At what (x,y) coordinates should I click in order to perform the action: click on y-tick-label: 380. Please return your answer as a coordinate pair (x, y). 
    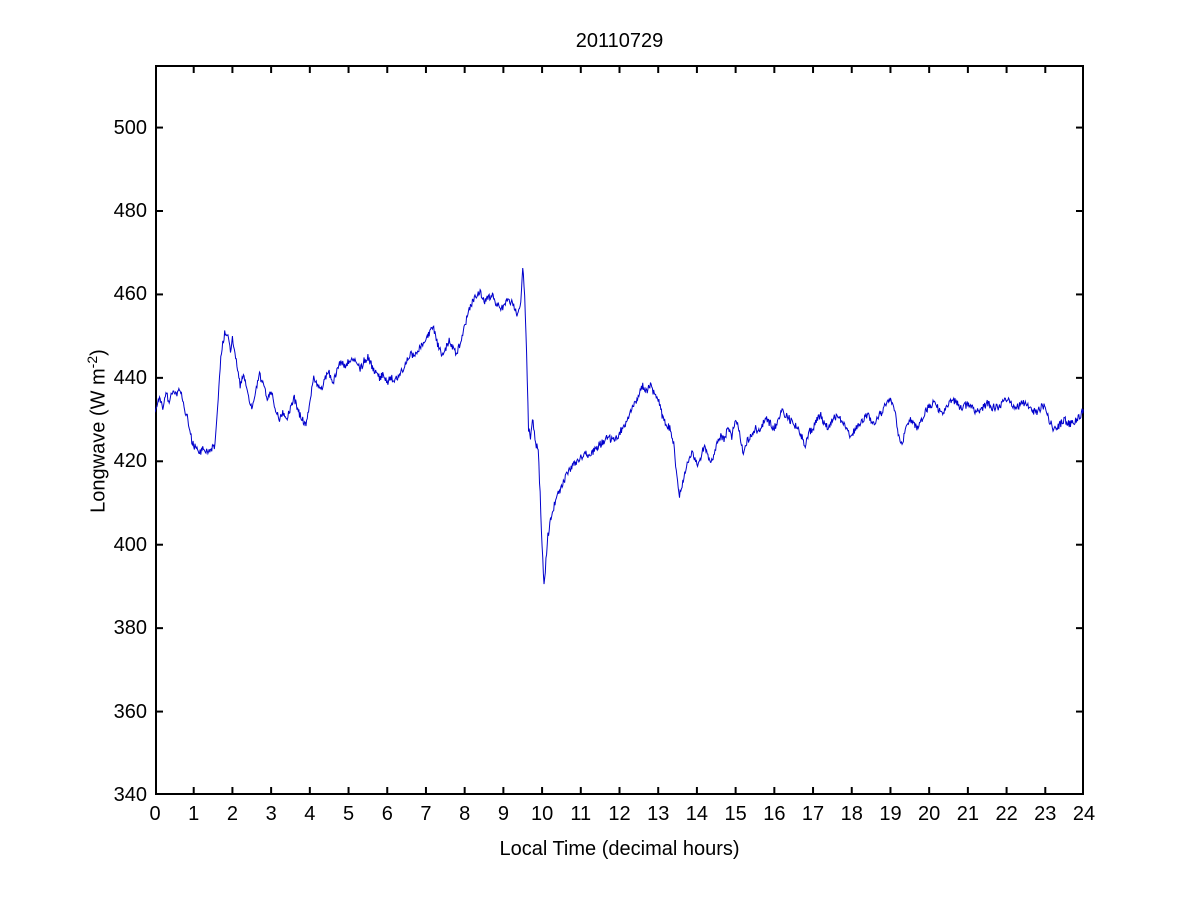
    Looking at the image, I should click on (130, 628).